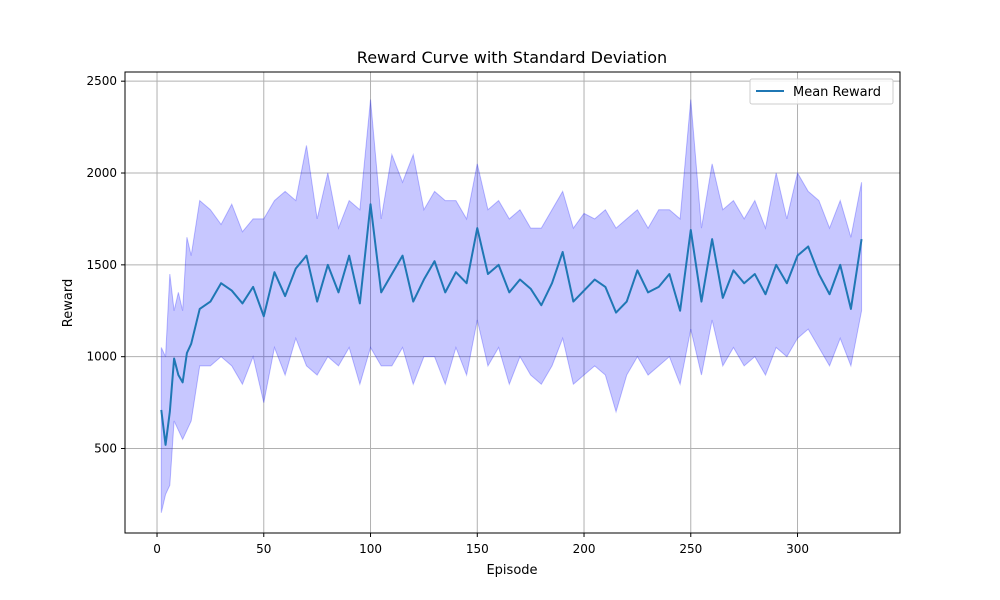 The height and width of the screenshot is (600, 1000). I want to click on y-tick-label: 2000, so click(101, 173).